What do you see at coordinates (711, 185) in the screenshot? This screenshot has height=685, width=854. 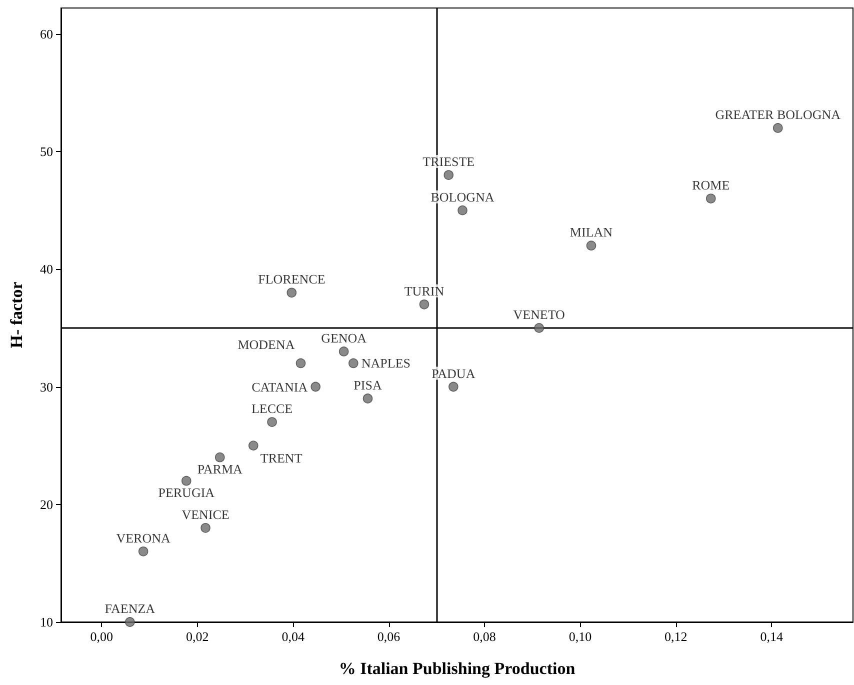 I see `annotation: ROME` at bounding box center [711, 185].